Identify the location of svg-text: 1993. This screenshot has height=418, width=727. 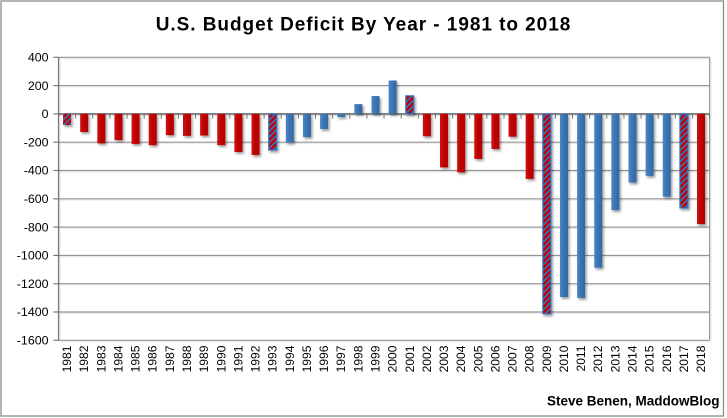
(273, 358).